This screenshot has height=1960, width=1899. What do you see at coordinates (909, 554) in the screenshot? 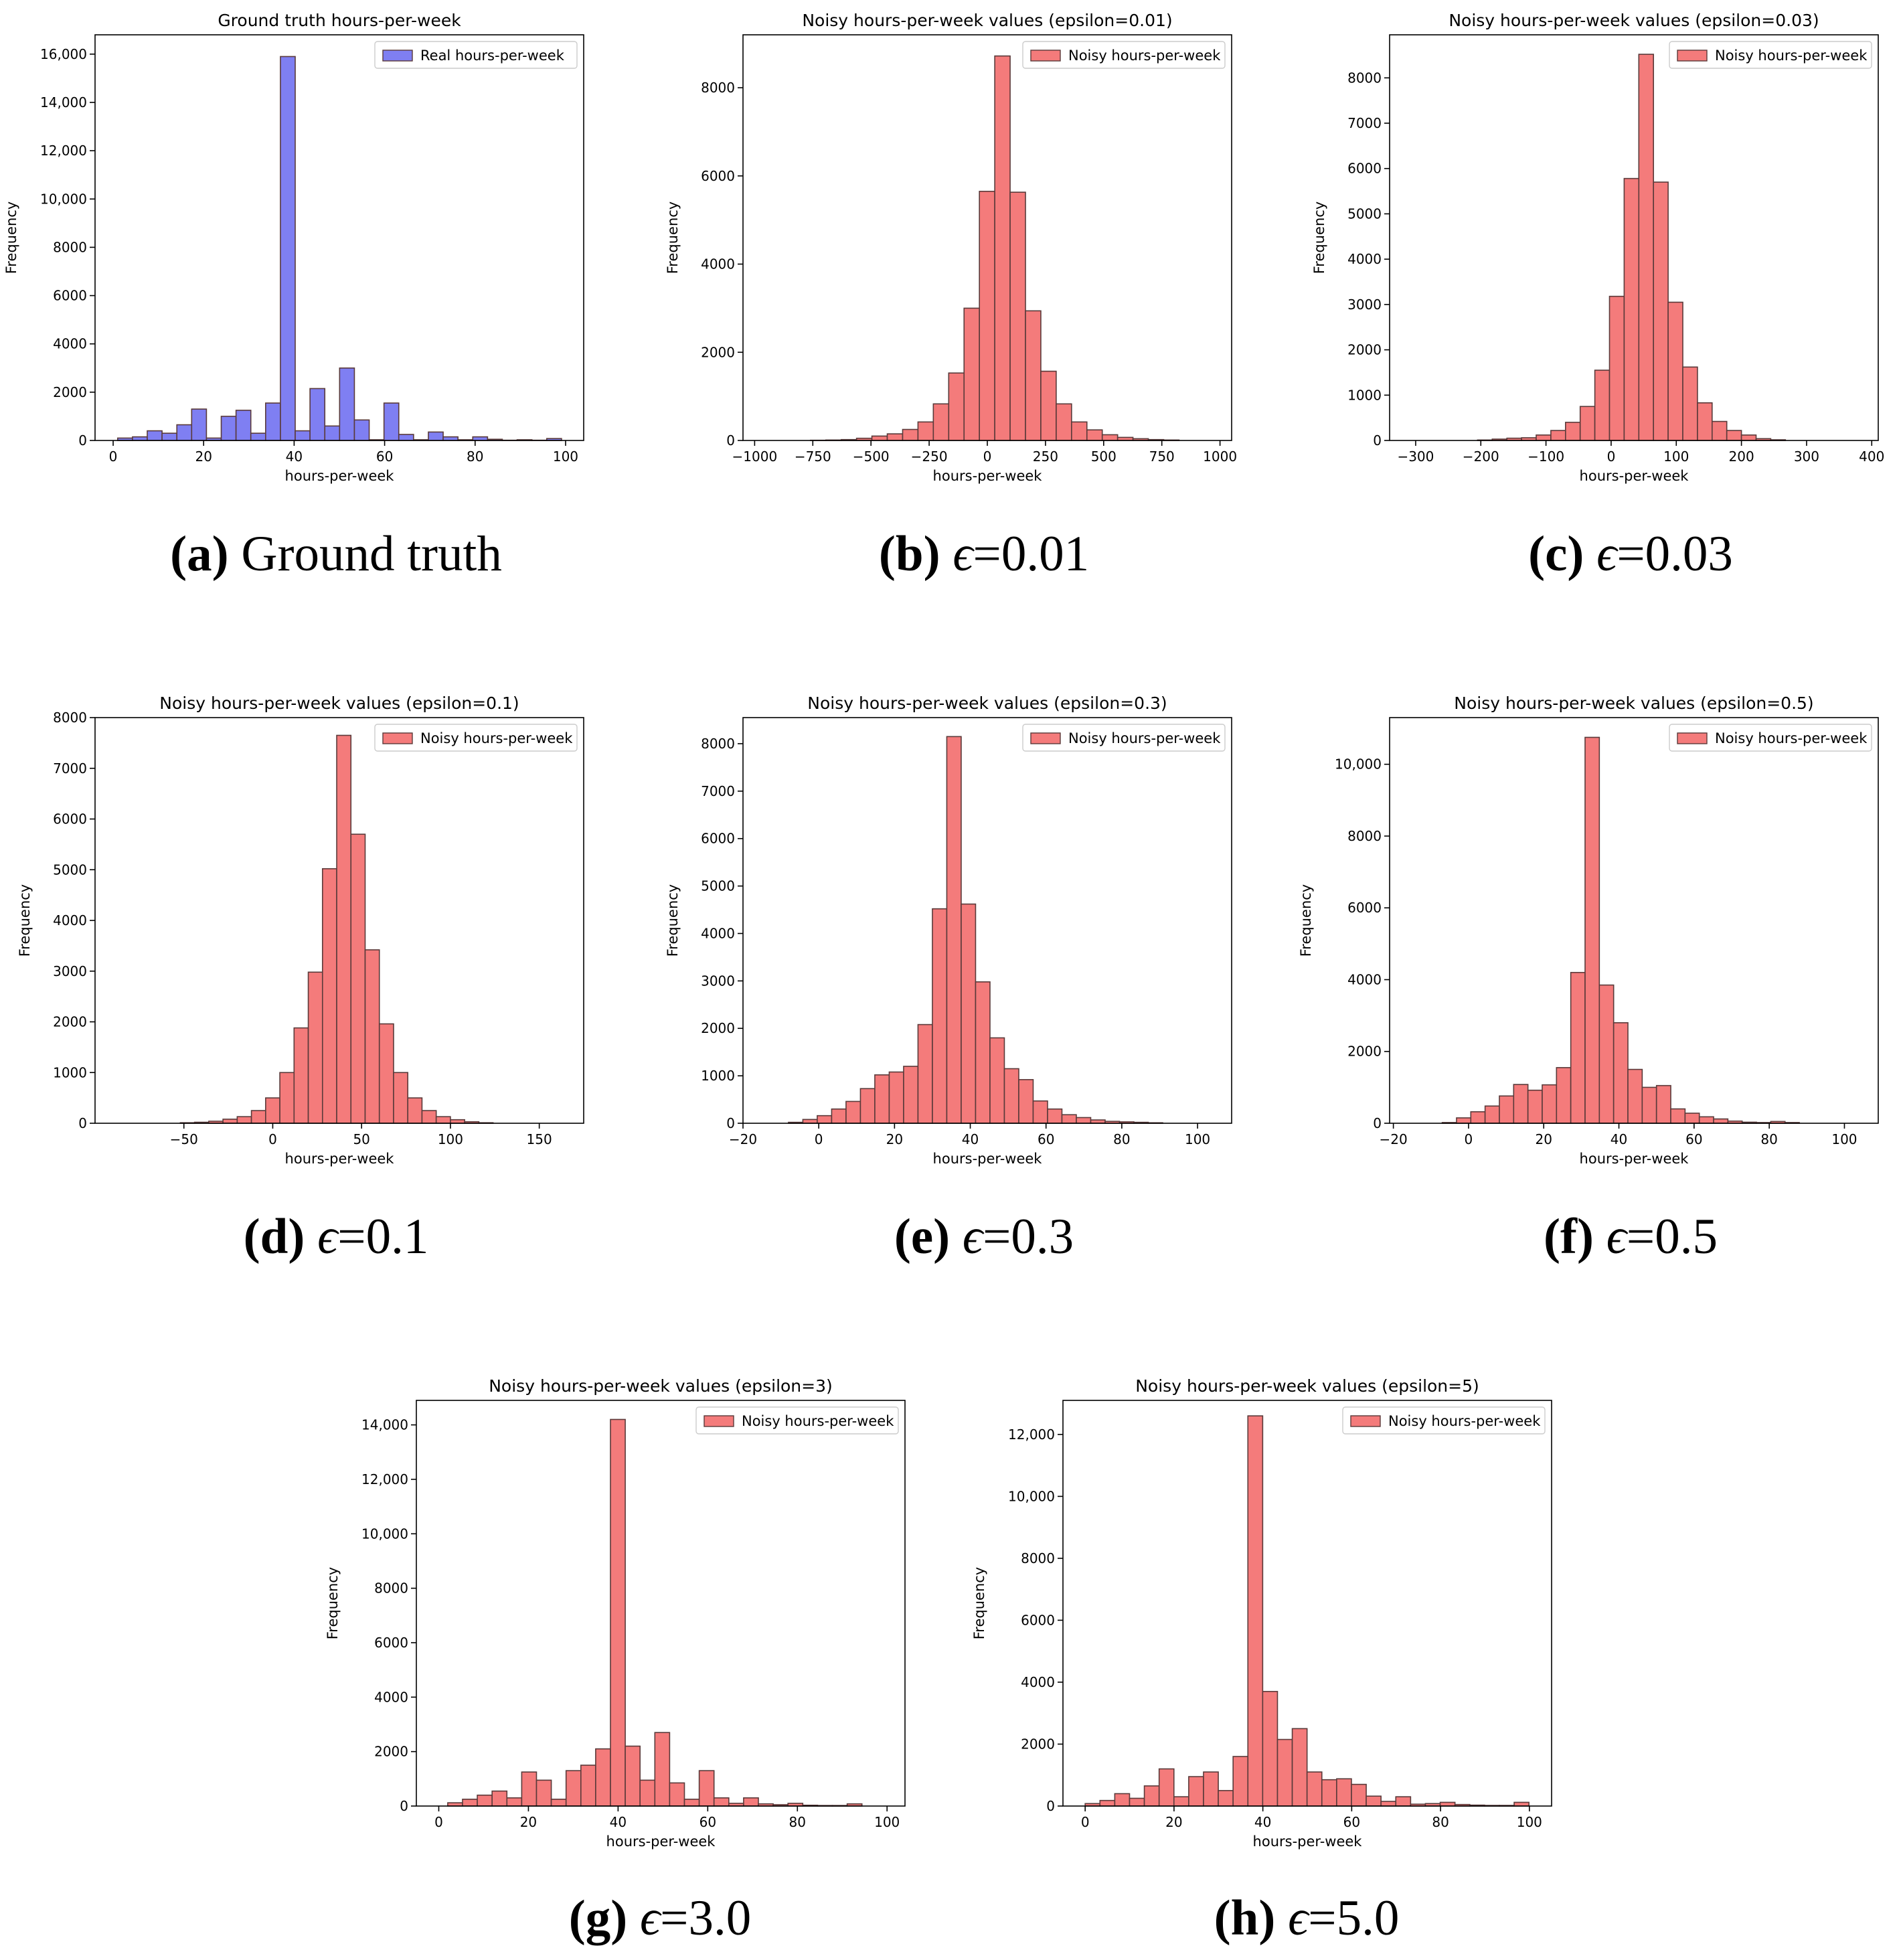
I see `caption-letter: (b)` at bounding box center [909, 554].